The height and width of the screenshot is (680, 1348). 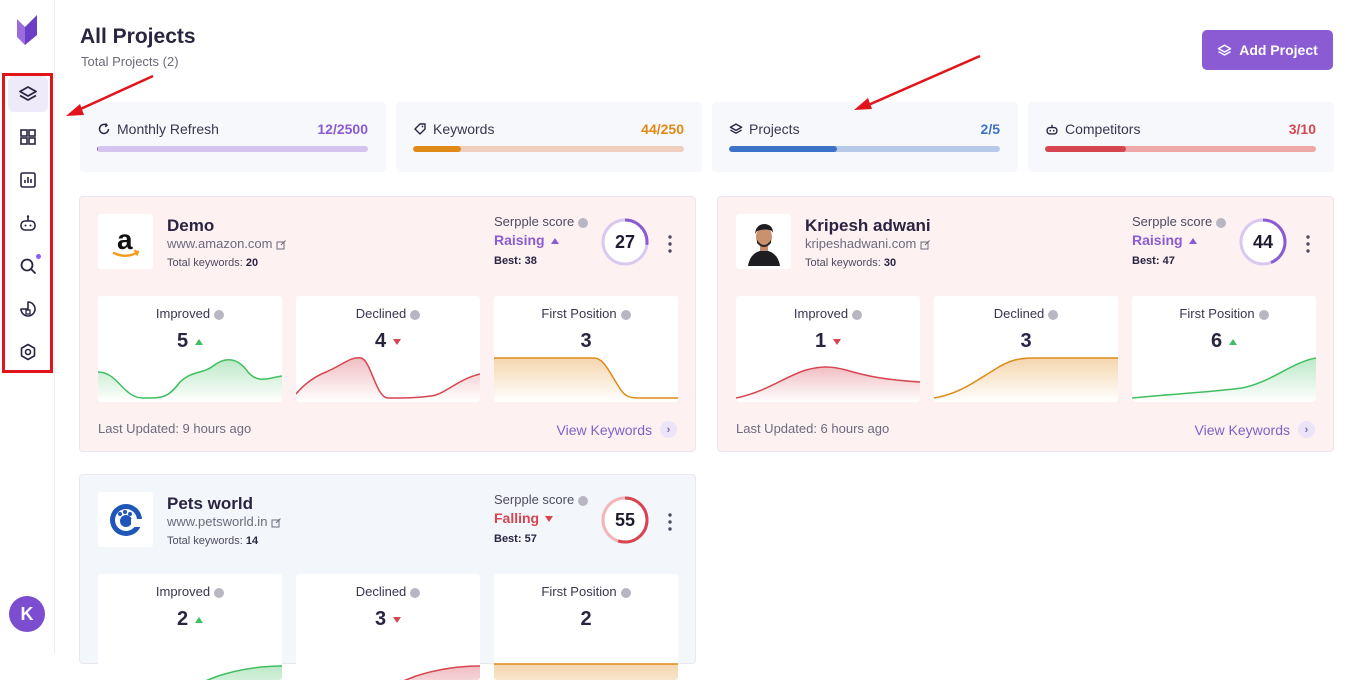 I want to click on avatar: K, so click(x=27, y=614).